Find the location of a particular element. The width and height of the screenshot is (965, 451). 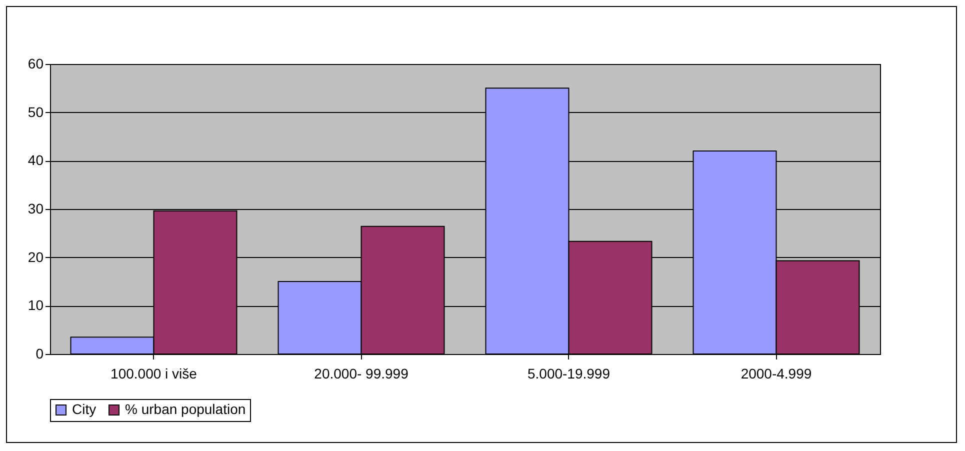

y-tick-label: 50 is located at coordinates (36, 112).